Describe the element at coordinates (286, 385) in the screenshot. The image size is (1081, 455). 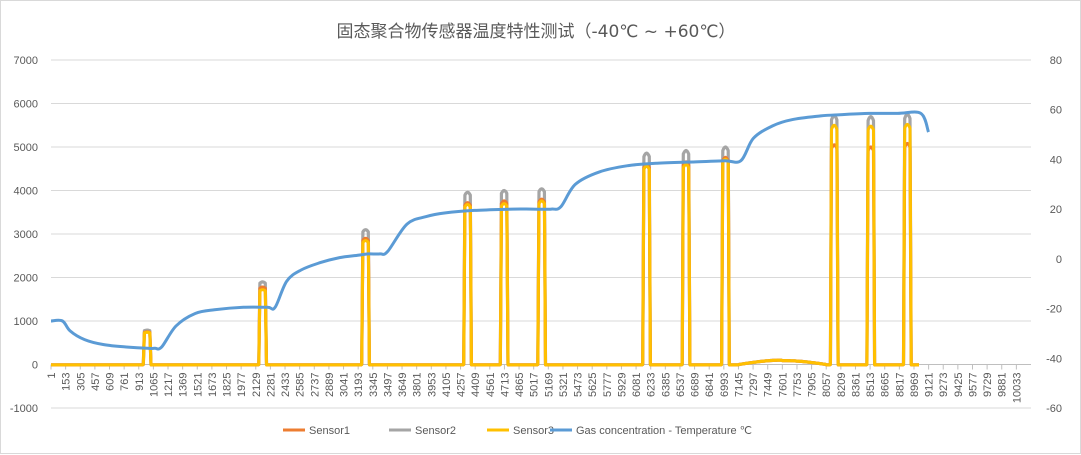
I see `x-tick-label: 2433` at that location.